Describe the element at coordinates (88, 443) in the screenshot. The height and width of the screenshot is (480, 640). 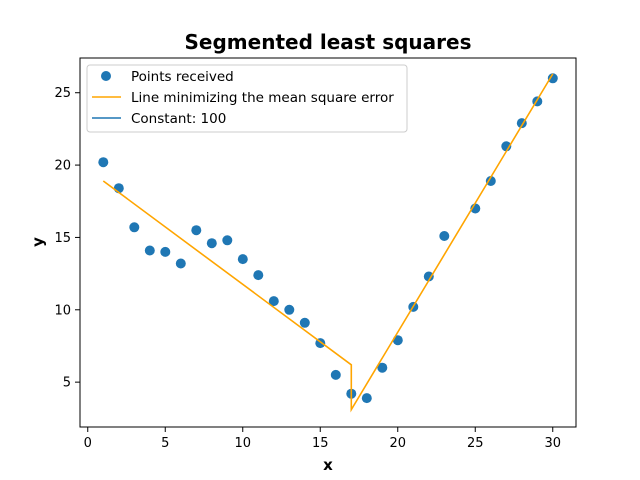
I see `x-tick-label: 0` at that location.